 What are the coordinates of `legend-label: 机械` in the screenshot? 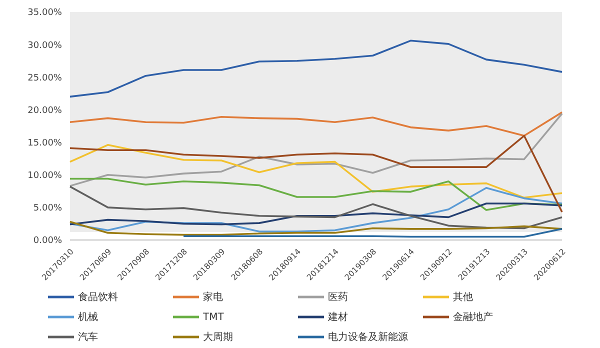 It's located at (88, 317).